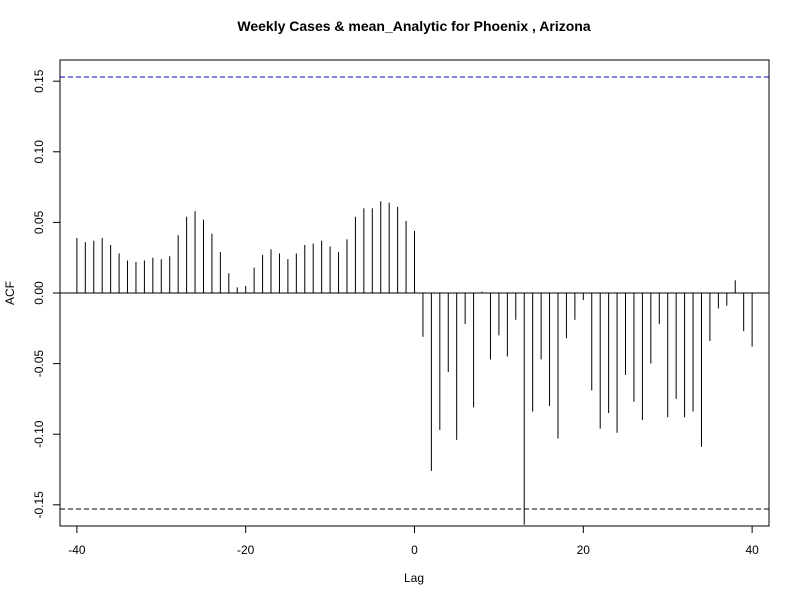 Image resolution: width=800 pixels, height=600 pixels. I want to click on y-tick-label: 0.05, so click(39, 222).